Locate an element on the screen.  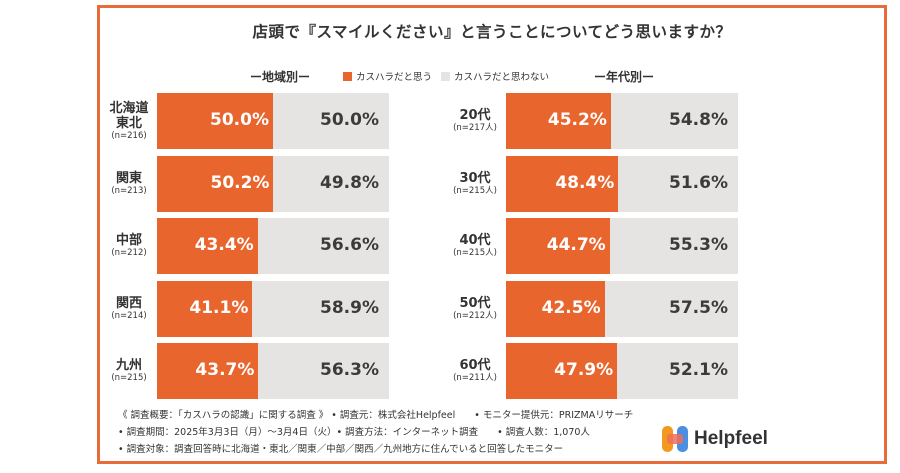
value-label-no: 55.3% is located at coordinates (698, 245).